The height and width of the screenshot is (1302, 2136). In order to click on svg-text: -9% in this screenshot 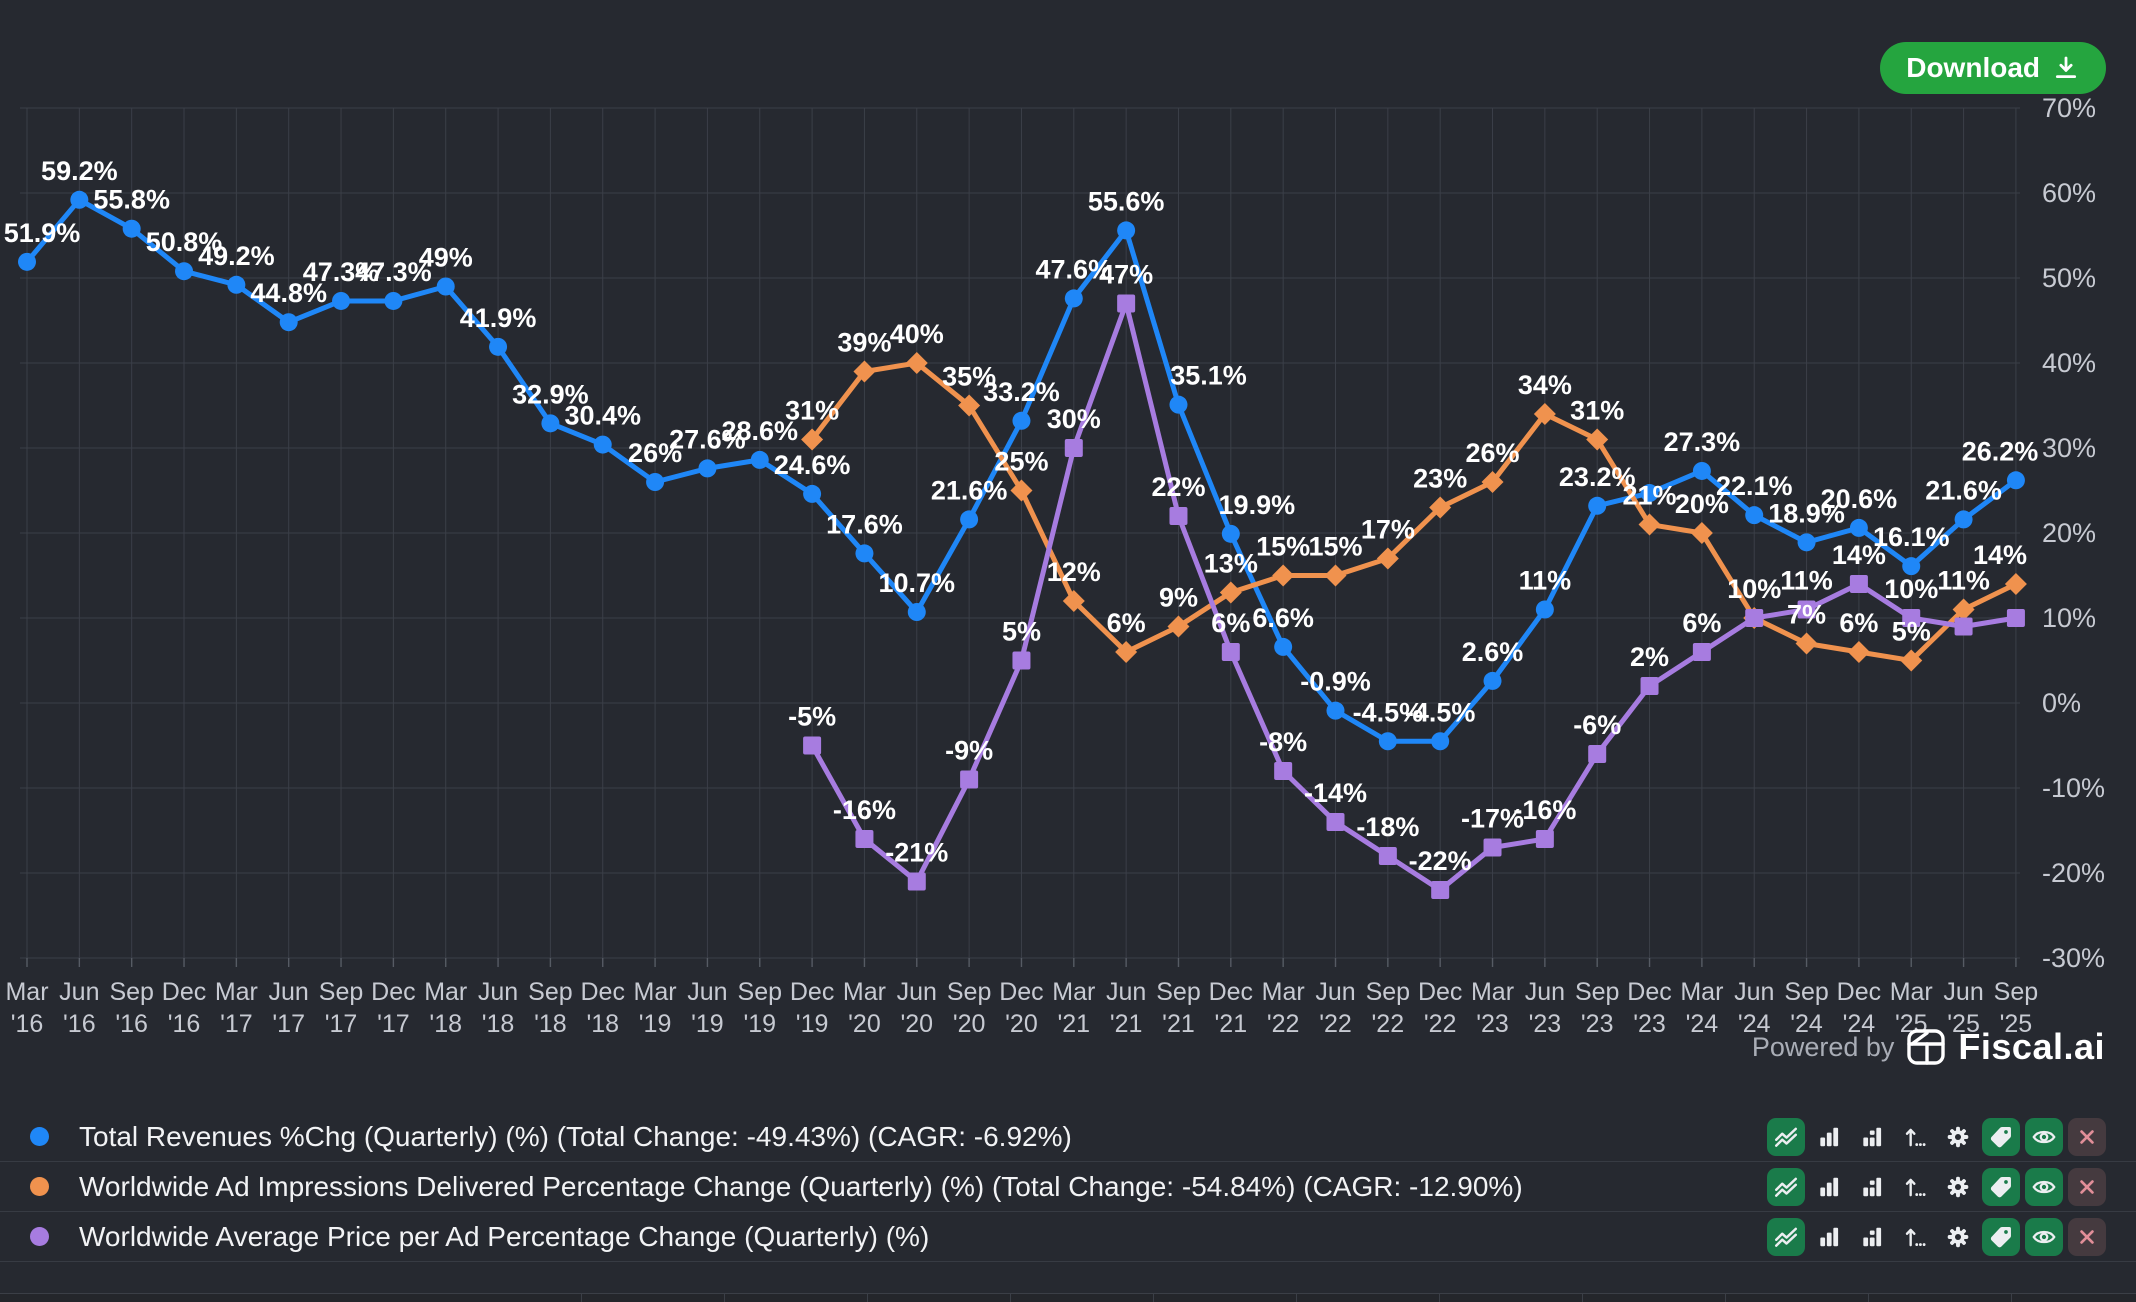, I will do `click(969, 751)`.